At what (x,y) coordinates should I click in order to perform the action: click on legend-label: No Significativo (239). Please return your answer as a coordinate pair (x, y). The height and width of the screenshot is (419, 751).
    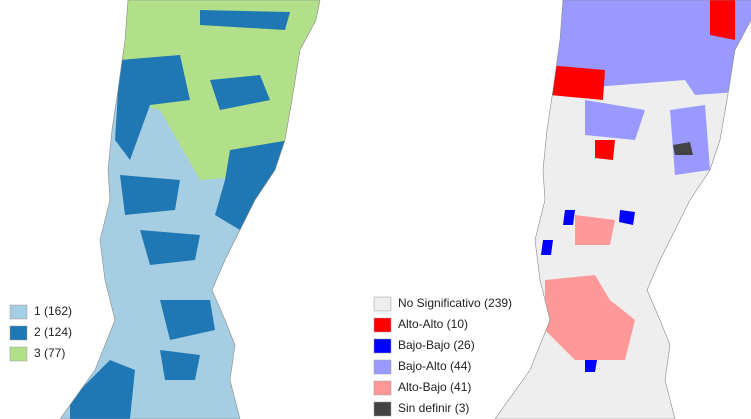
    Looking at the image, I should click on (455, 303).